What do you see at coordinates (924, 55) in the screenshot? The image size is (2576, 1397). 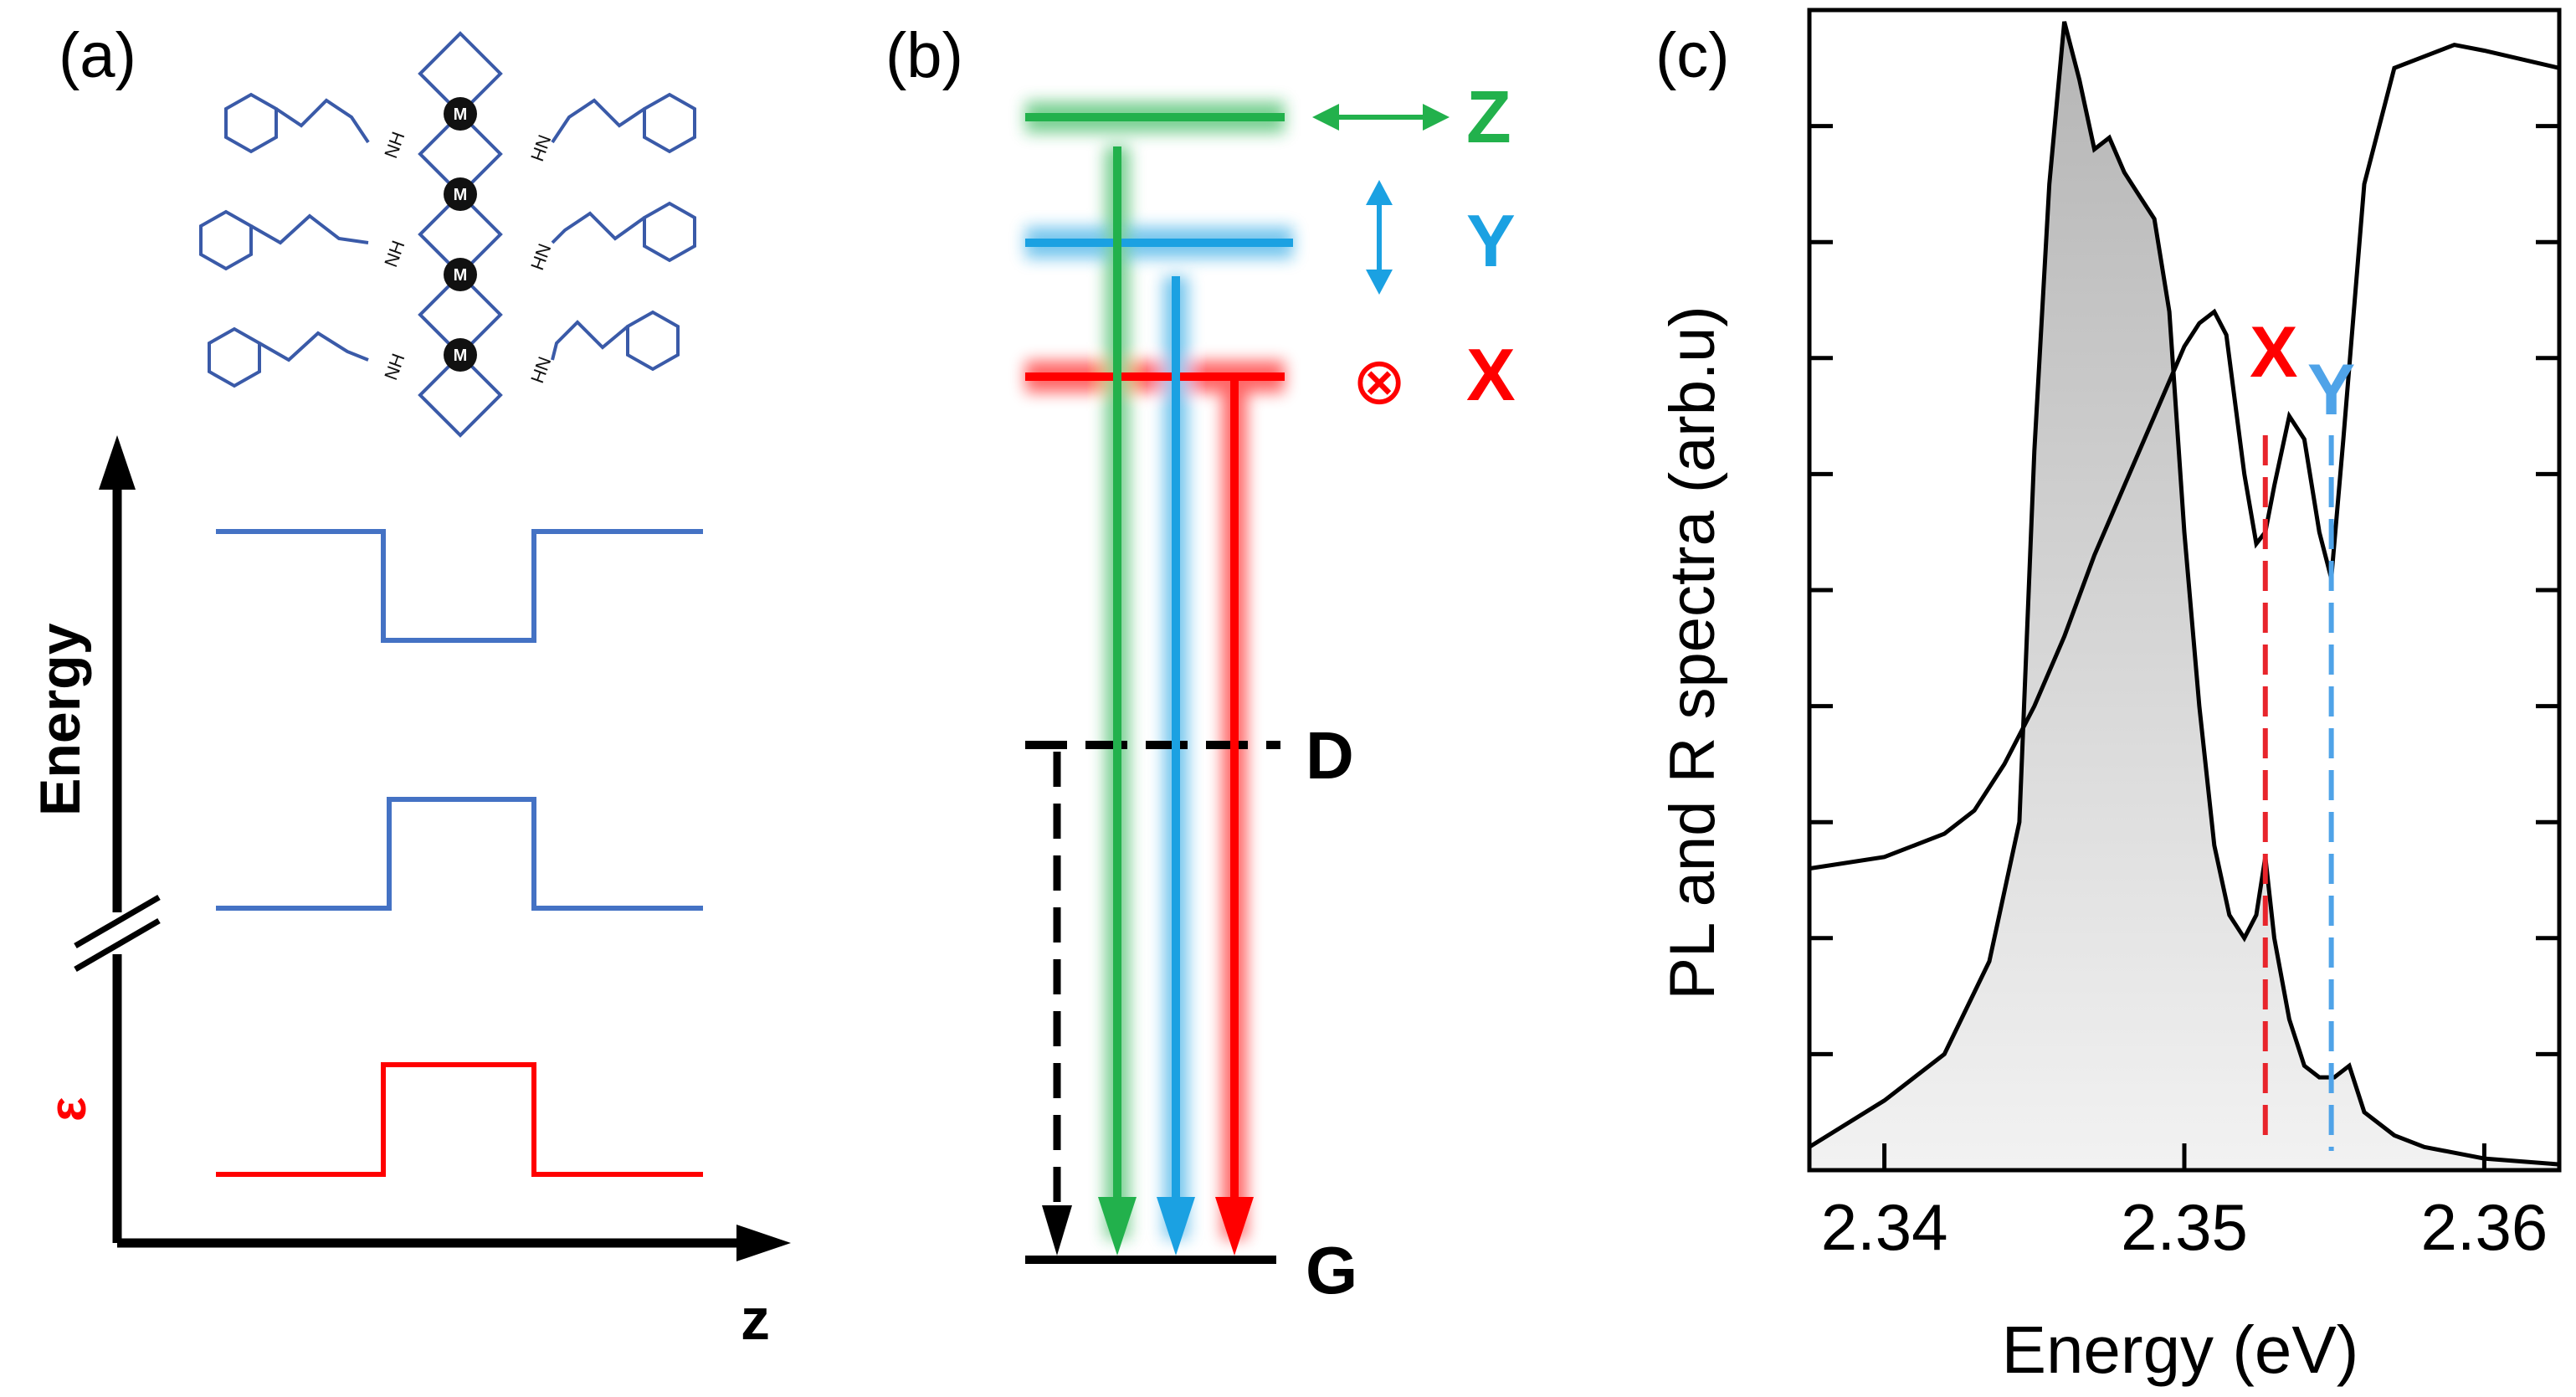 I see `panel-b-label: (b)` at bounding box center [924, 55].